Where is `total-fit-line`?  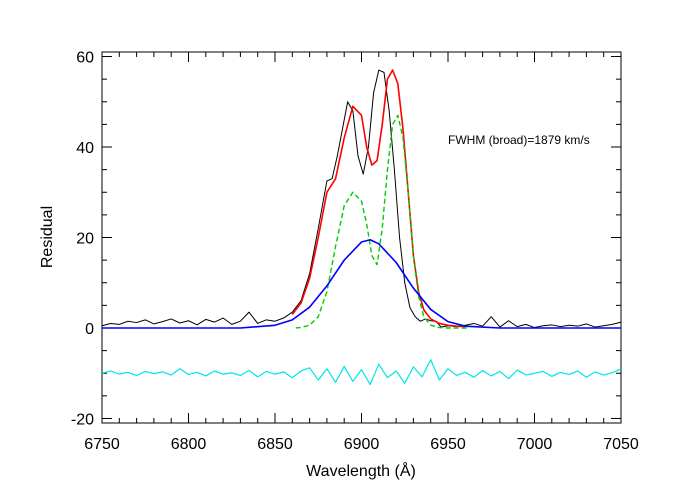 total-fit-line is located at coordinates (378, 198).